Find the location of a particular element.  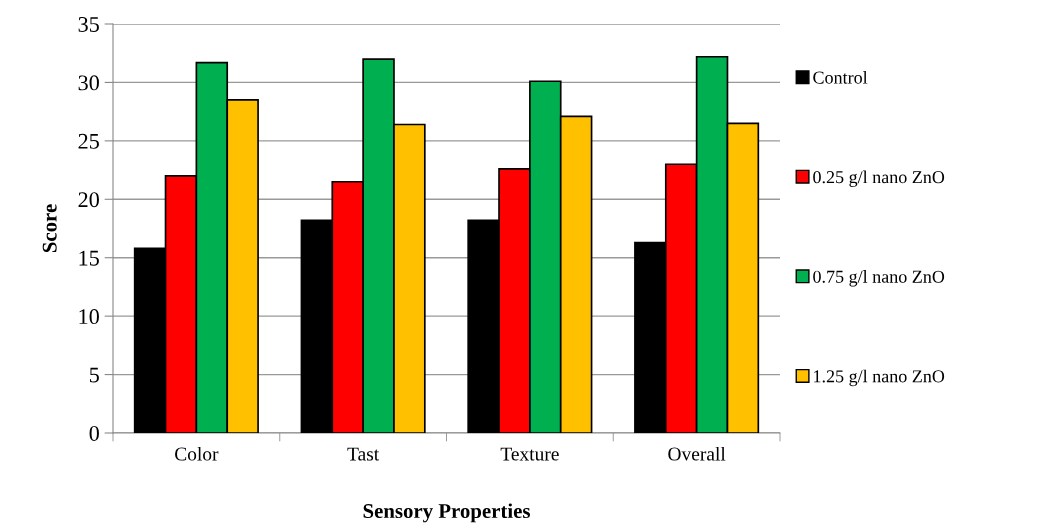

x-tick-label: Texture is located at coordinates (529, 454).